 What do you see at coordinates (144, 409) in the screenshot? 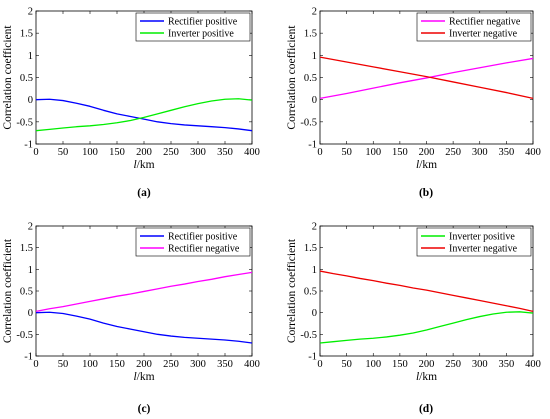
I see `panel-label: (c)` at bounding box center [144, 409].